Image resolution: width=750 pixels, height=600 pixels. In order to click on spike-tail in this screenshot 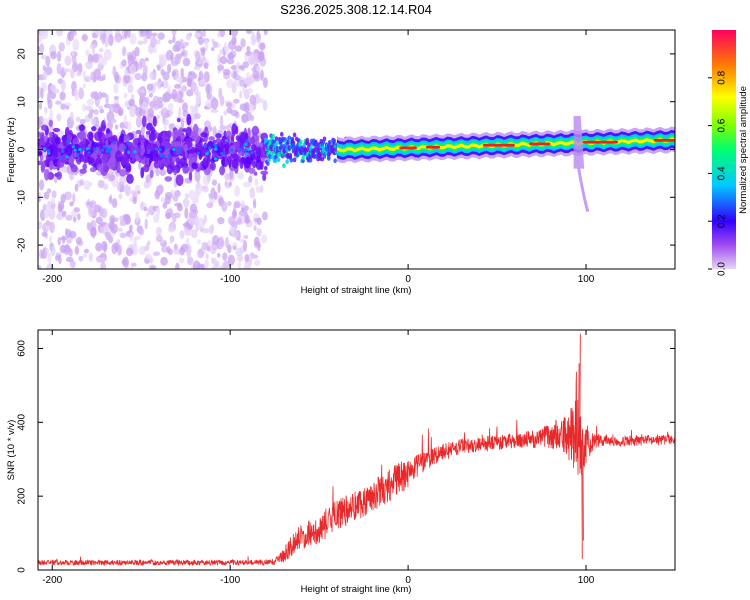, I will do `click(582, 185)`.